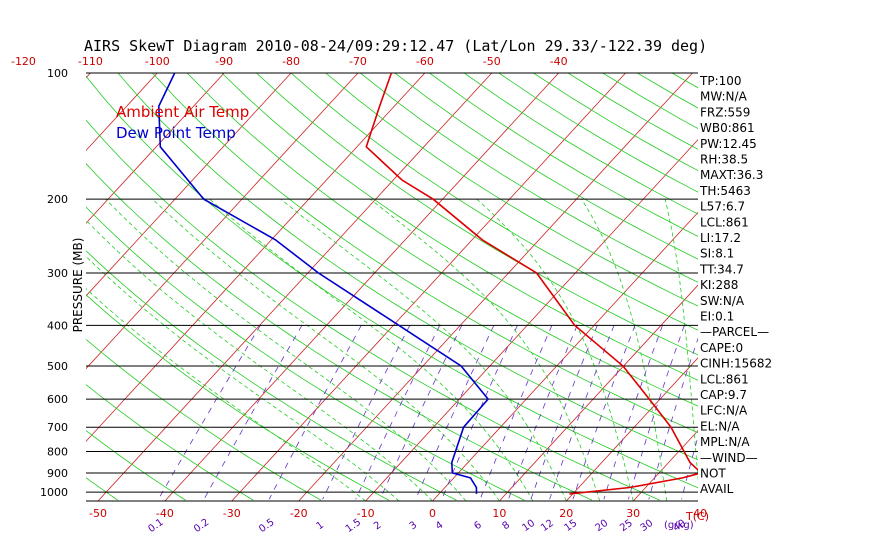  Describe the element at coordinates (736, 364) in the screenshot. I see `index-readout: CINH:15682` at that location.